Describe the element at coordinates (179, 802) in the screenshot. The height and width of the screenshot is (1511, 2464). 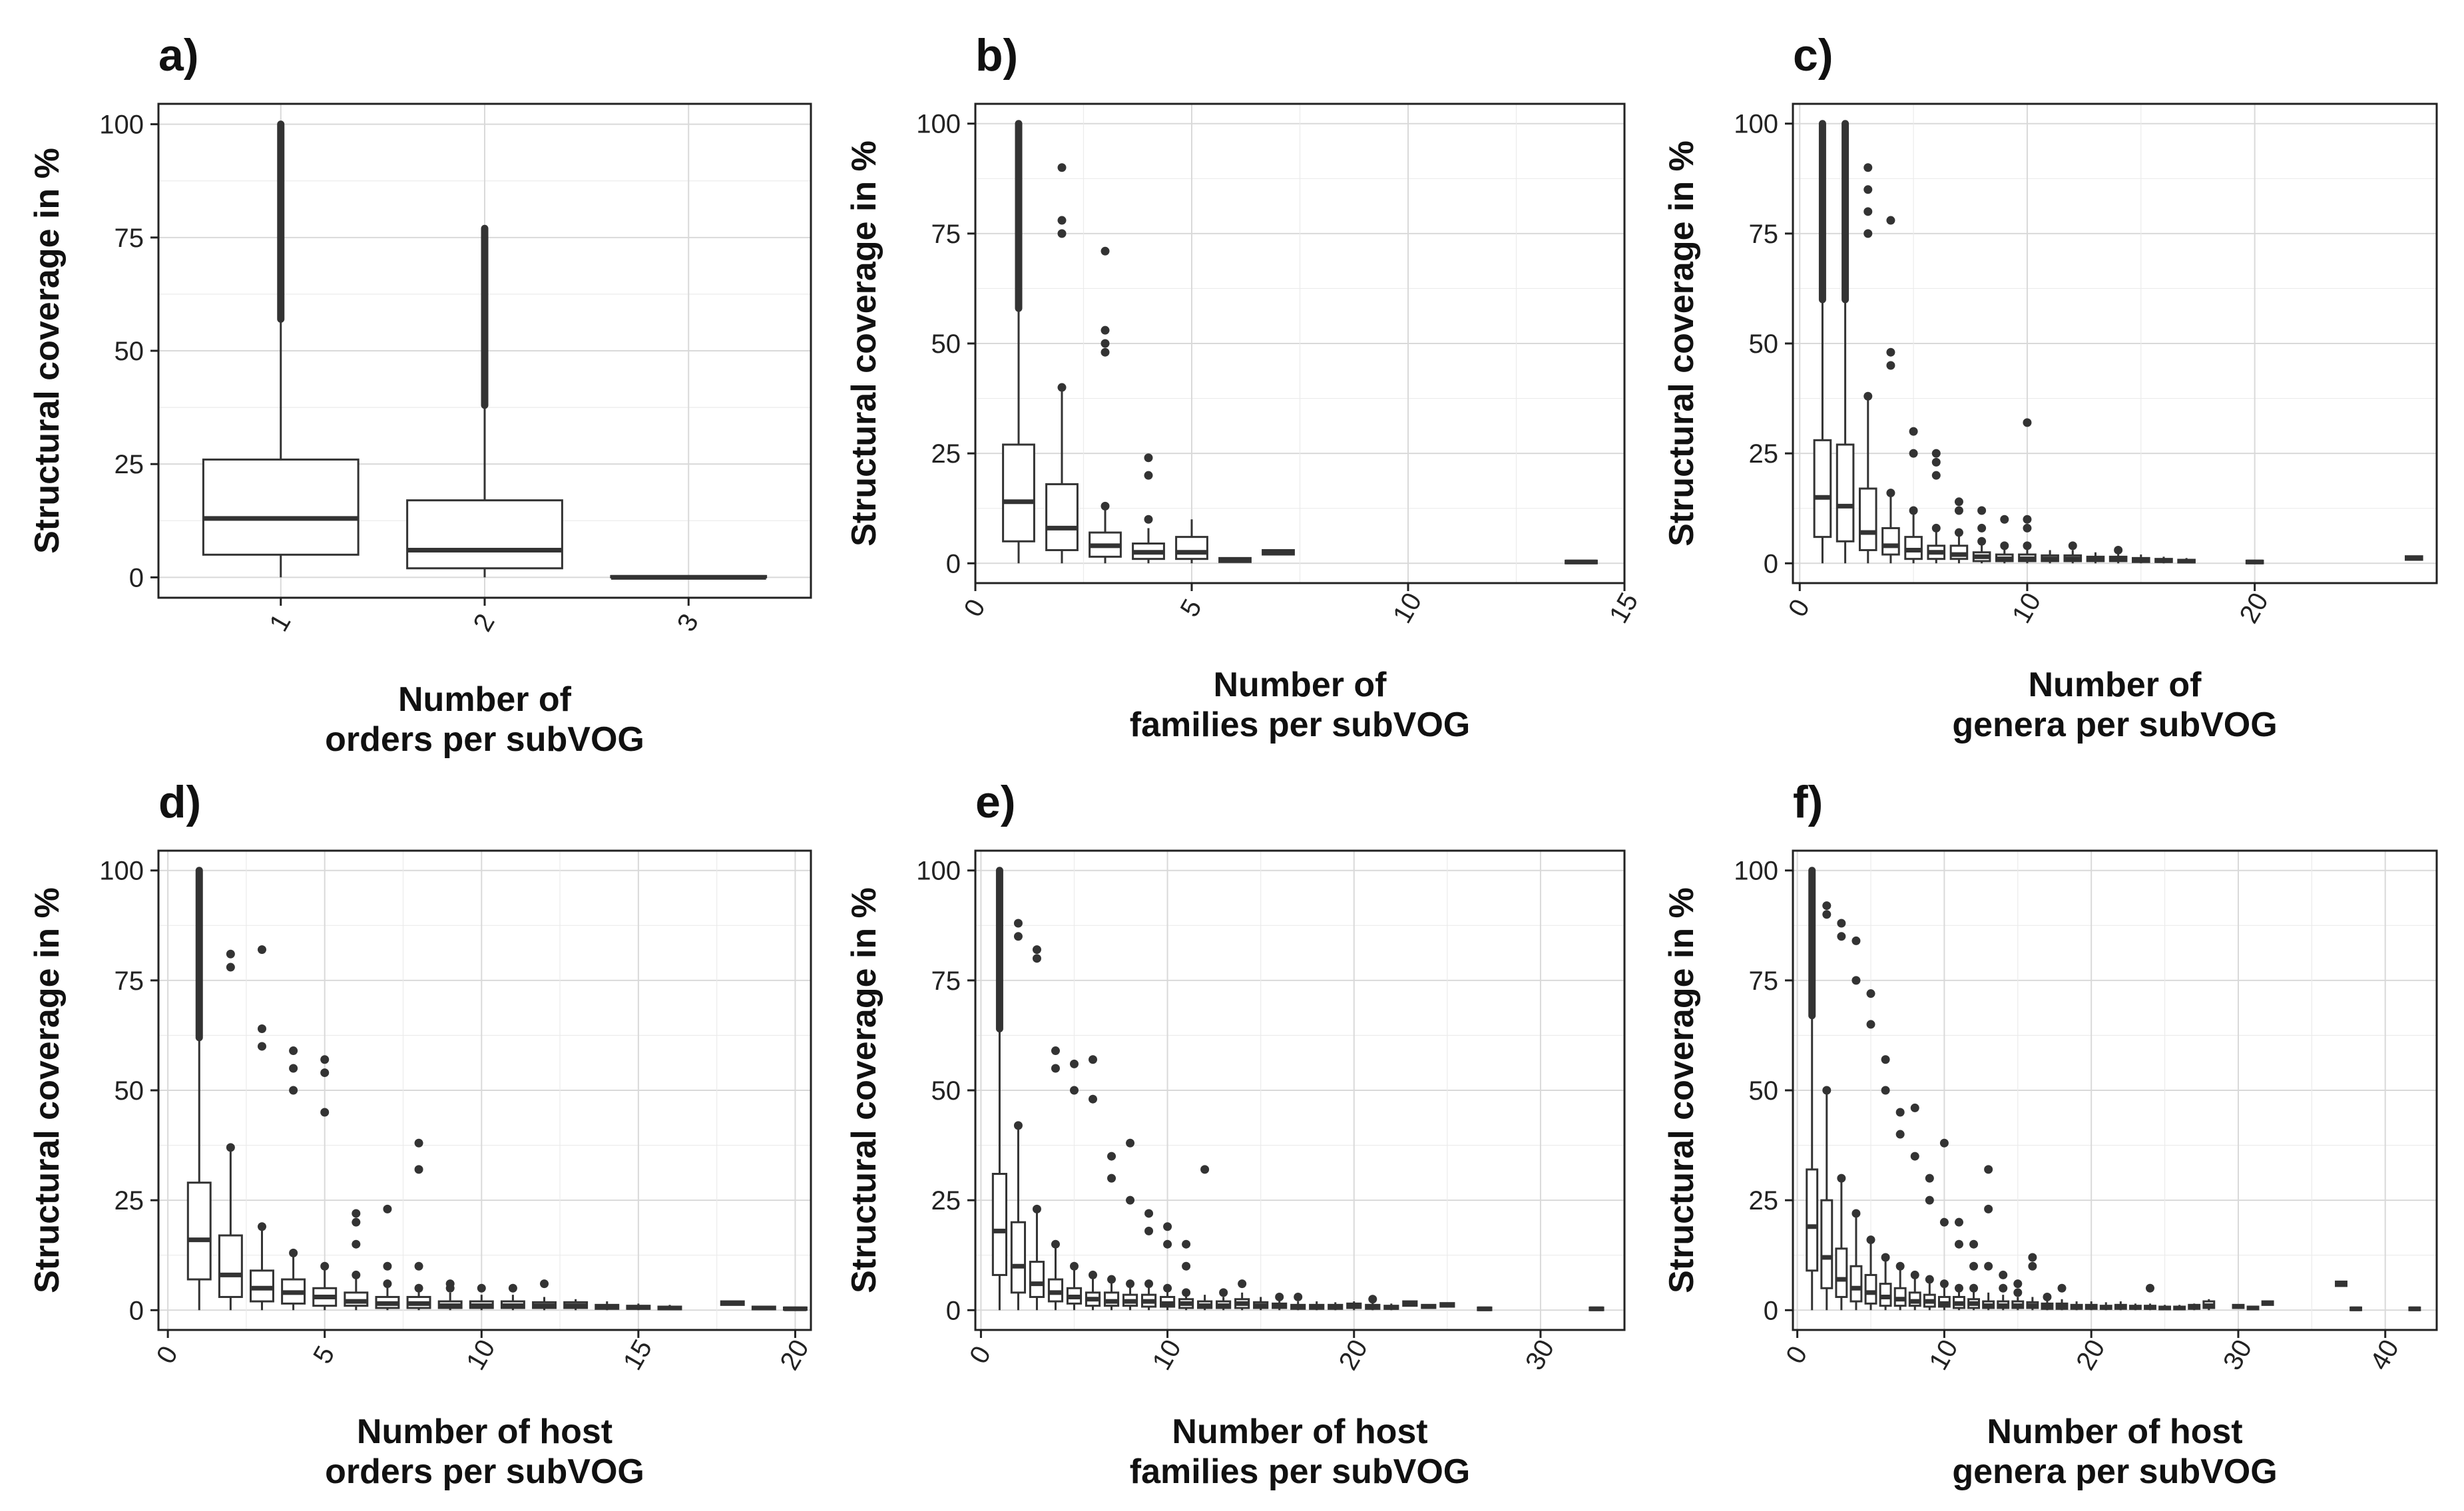
I see `panel-letter: d)` at that location.